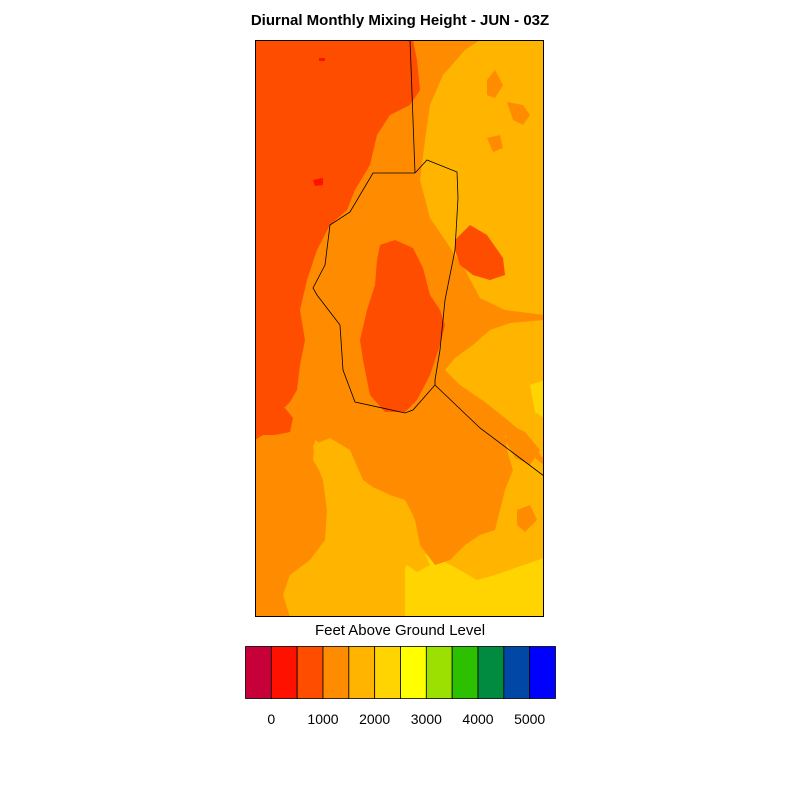 Image resolution: width=800 pixels, height=800 pixels. Describe the element at coordinates (522, 445) in the screenshot. I see `orange-blob-east` at that location.